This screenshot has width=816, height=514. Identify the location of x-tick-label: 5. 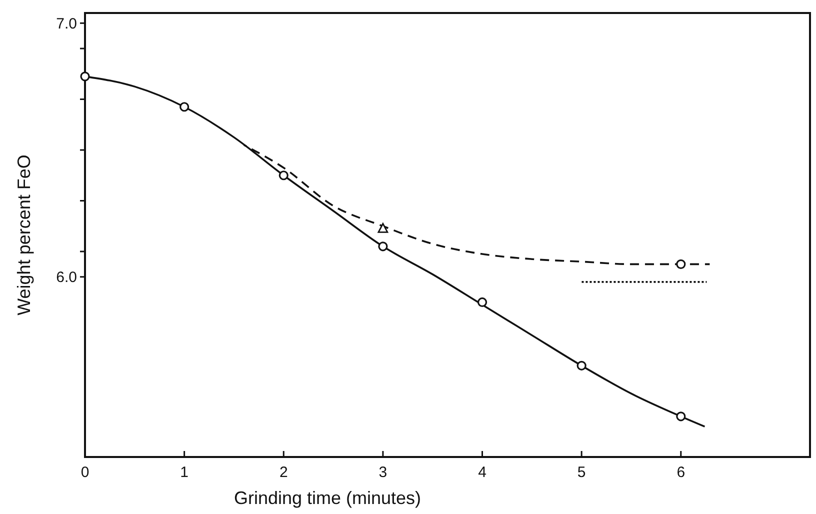
(581, 472).